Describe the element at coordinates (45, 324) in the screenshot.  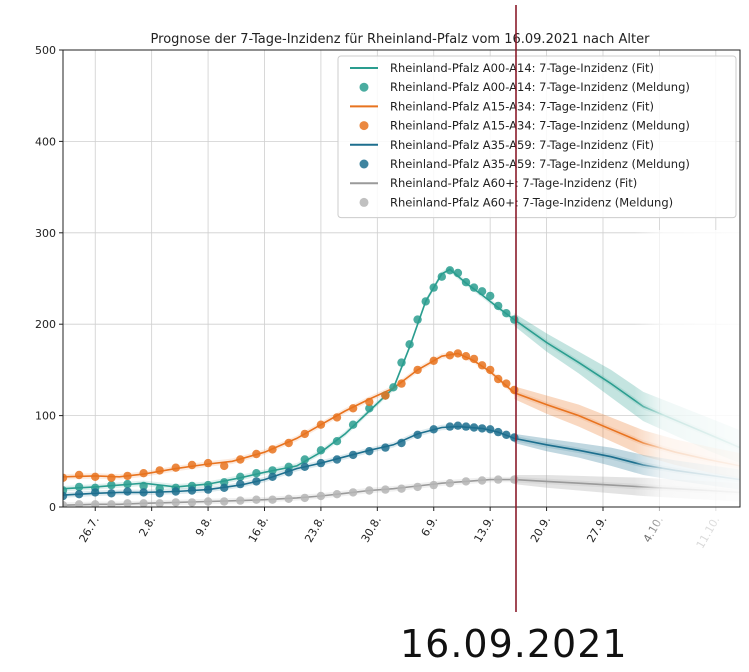
I see `y-tick-label: 200` at that location.